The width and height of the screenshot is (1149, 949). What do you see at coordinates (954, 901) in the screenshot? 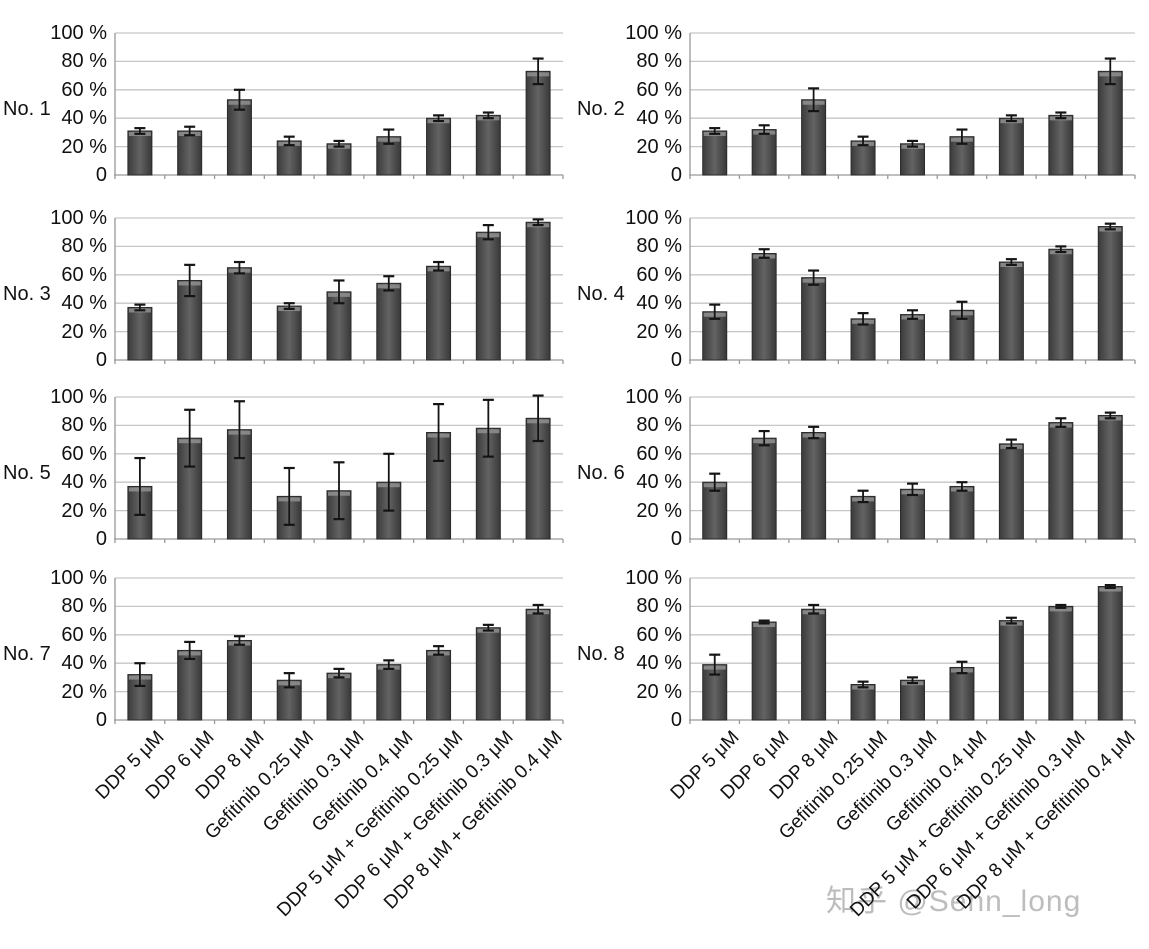
I see `watermark-text: 知乎 @Senn_long` at bounding box center [954, 901].